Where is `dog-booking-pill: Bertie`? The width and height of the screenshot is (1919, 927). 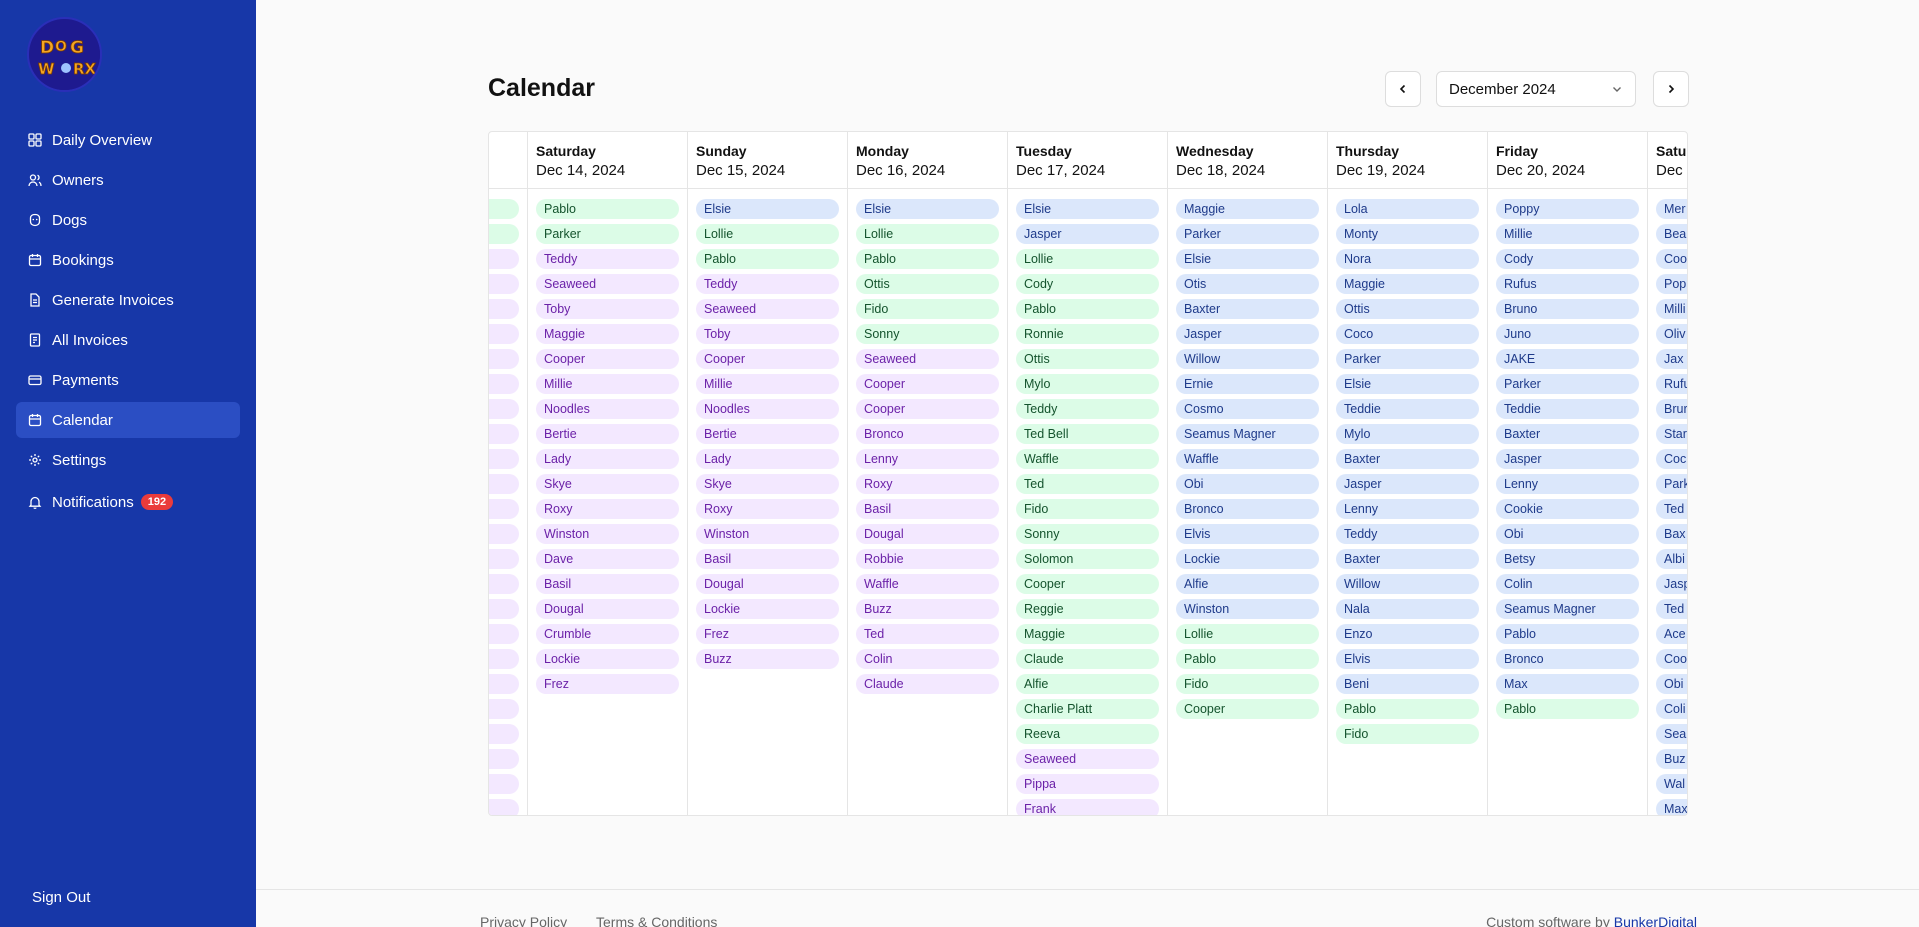
dog-booking-pill: Bertie is located at coordinates (767, 434).